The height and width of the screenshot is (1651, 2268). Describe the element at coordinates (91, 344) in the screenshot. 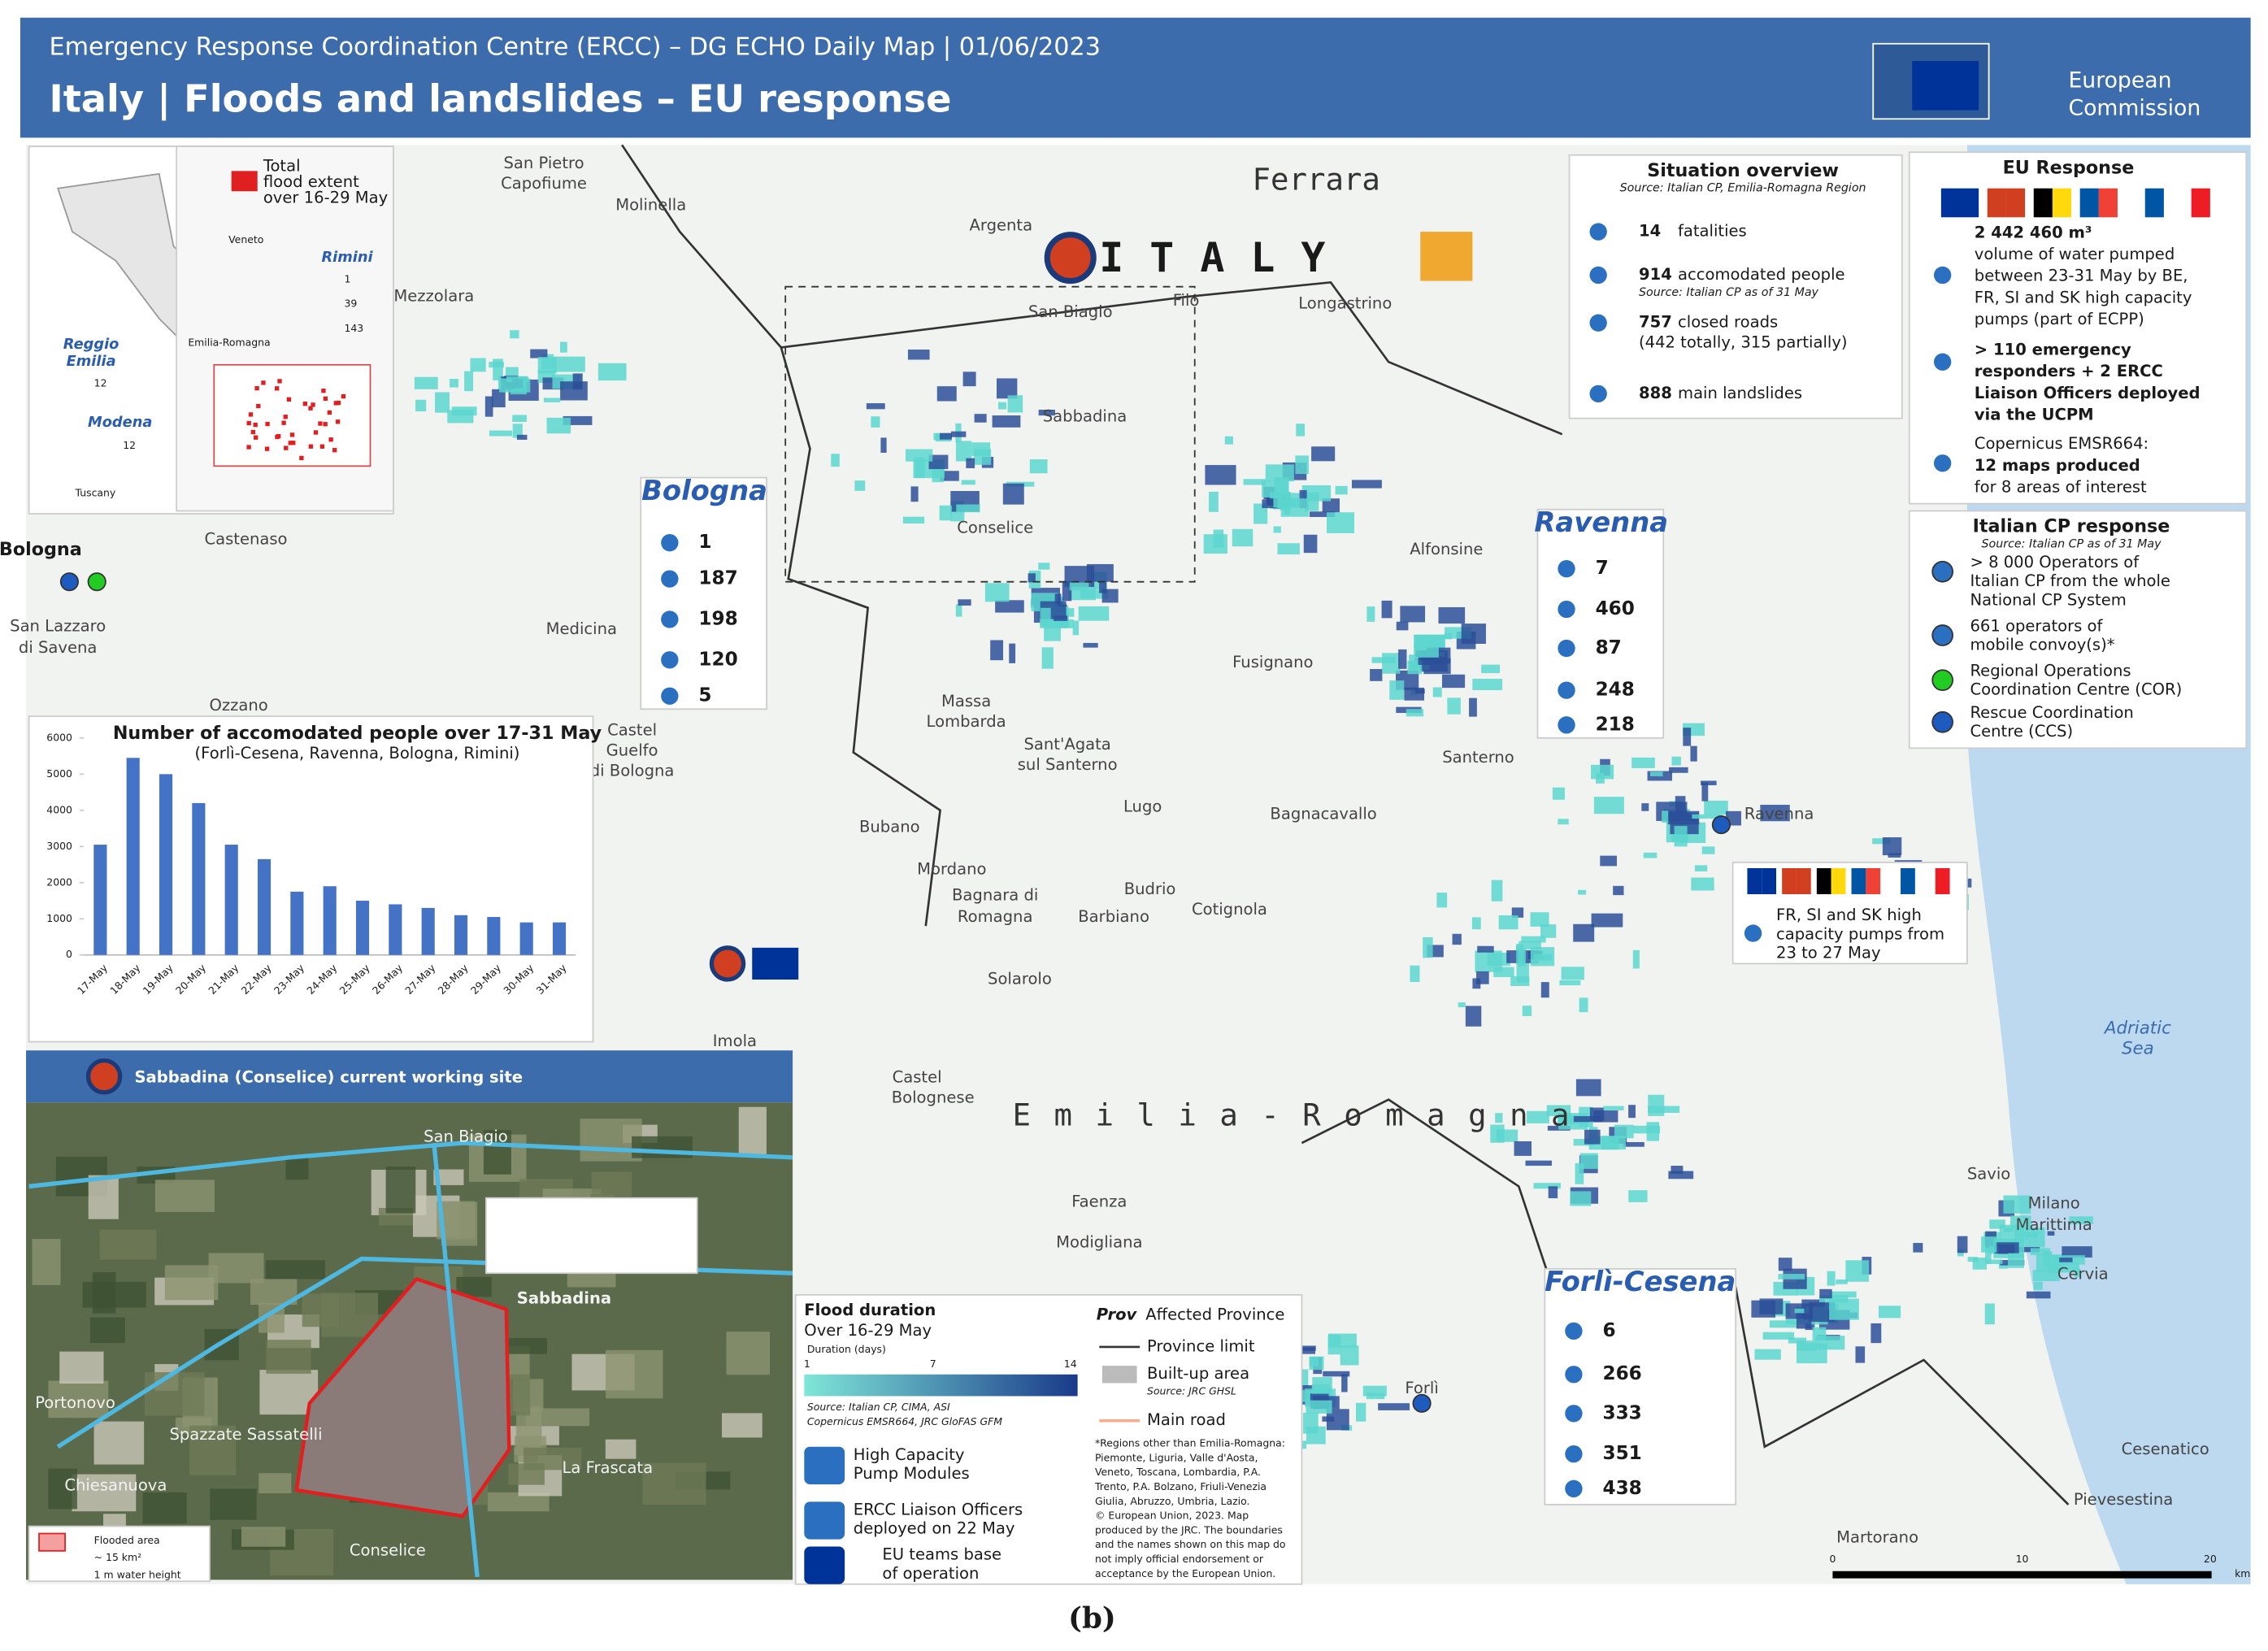

I see `area-name: Reggio` at that location.